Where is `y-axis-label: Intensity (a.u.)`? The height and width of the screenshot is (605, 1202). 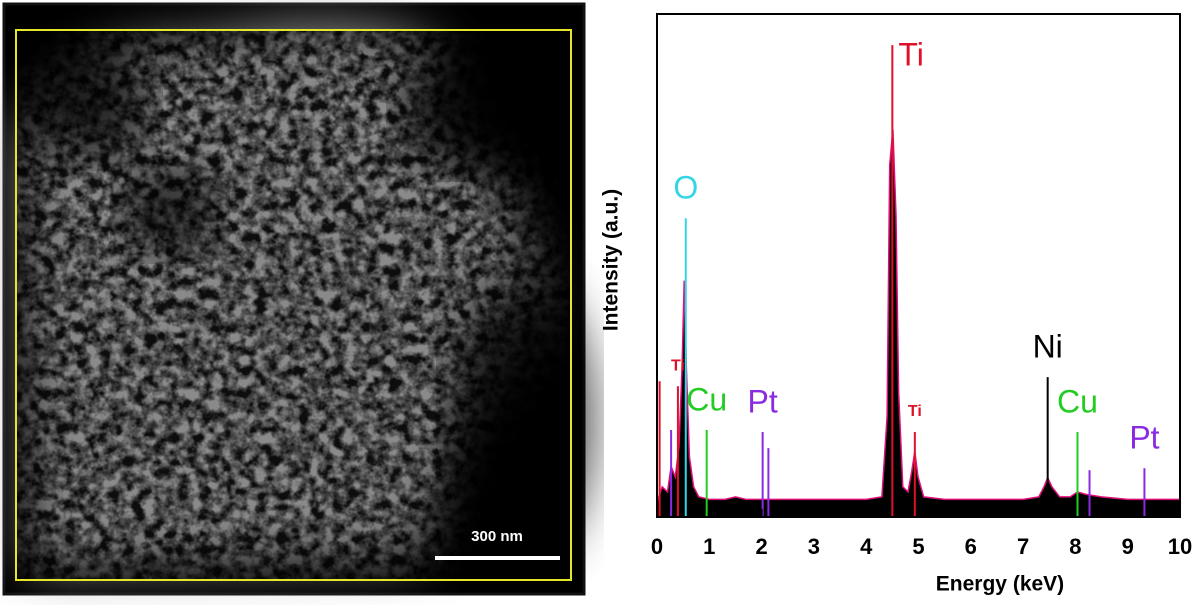
y-axis-label: Intensity (a.u.) is located at coordinates (611, 260).